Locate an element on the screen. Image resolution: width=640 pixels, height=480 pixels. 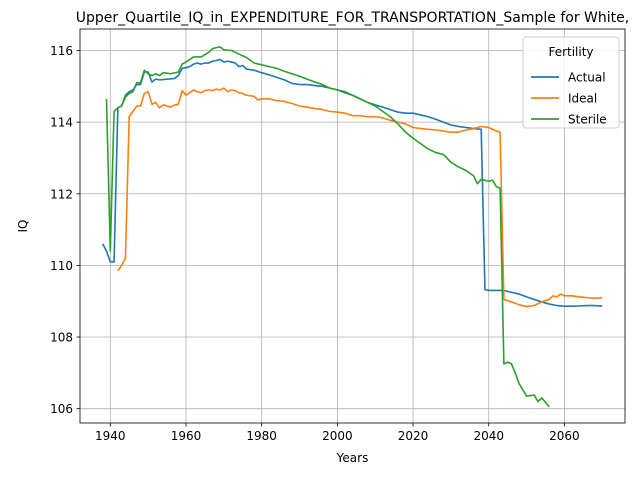
legend-label-ideal: Ideal is located at coordinates (582, 99).